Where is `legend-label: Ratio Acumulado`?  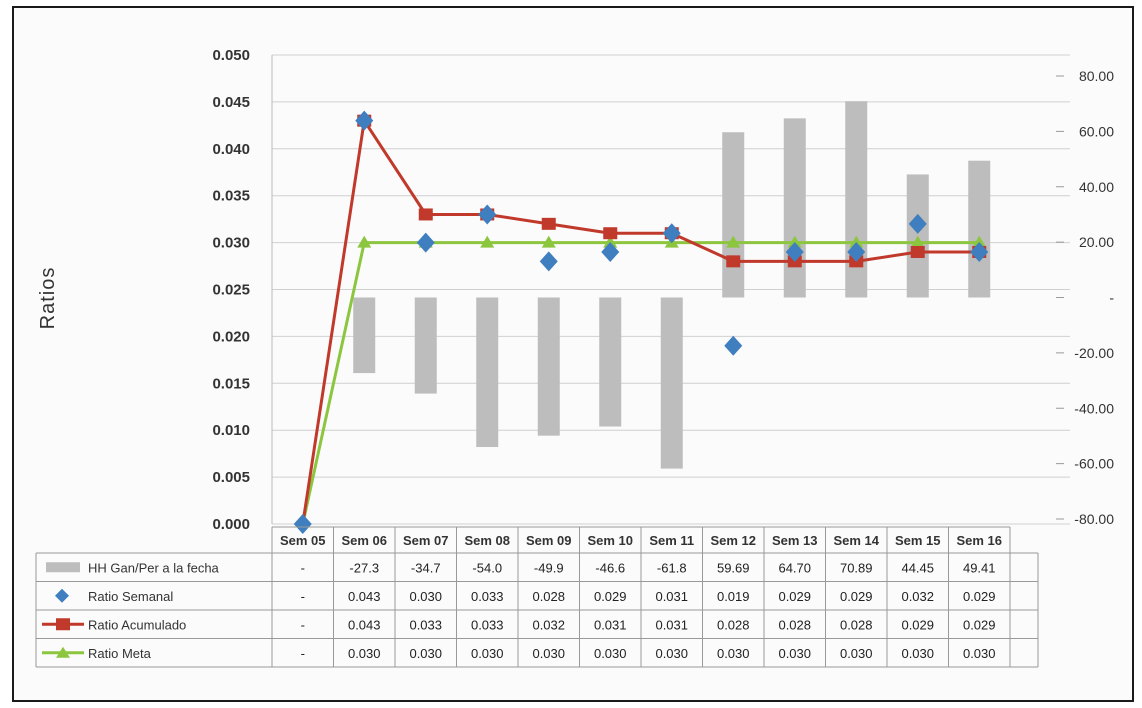
legend-label: Ratio Acumulado is located at coordinates (137, 624).